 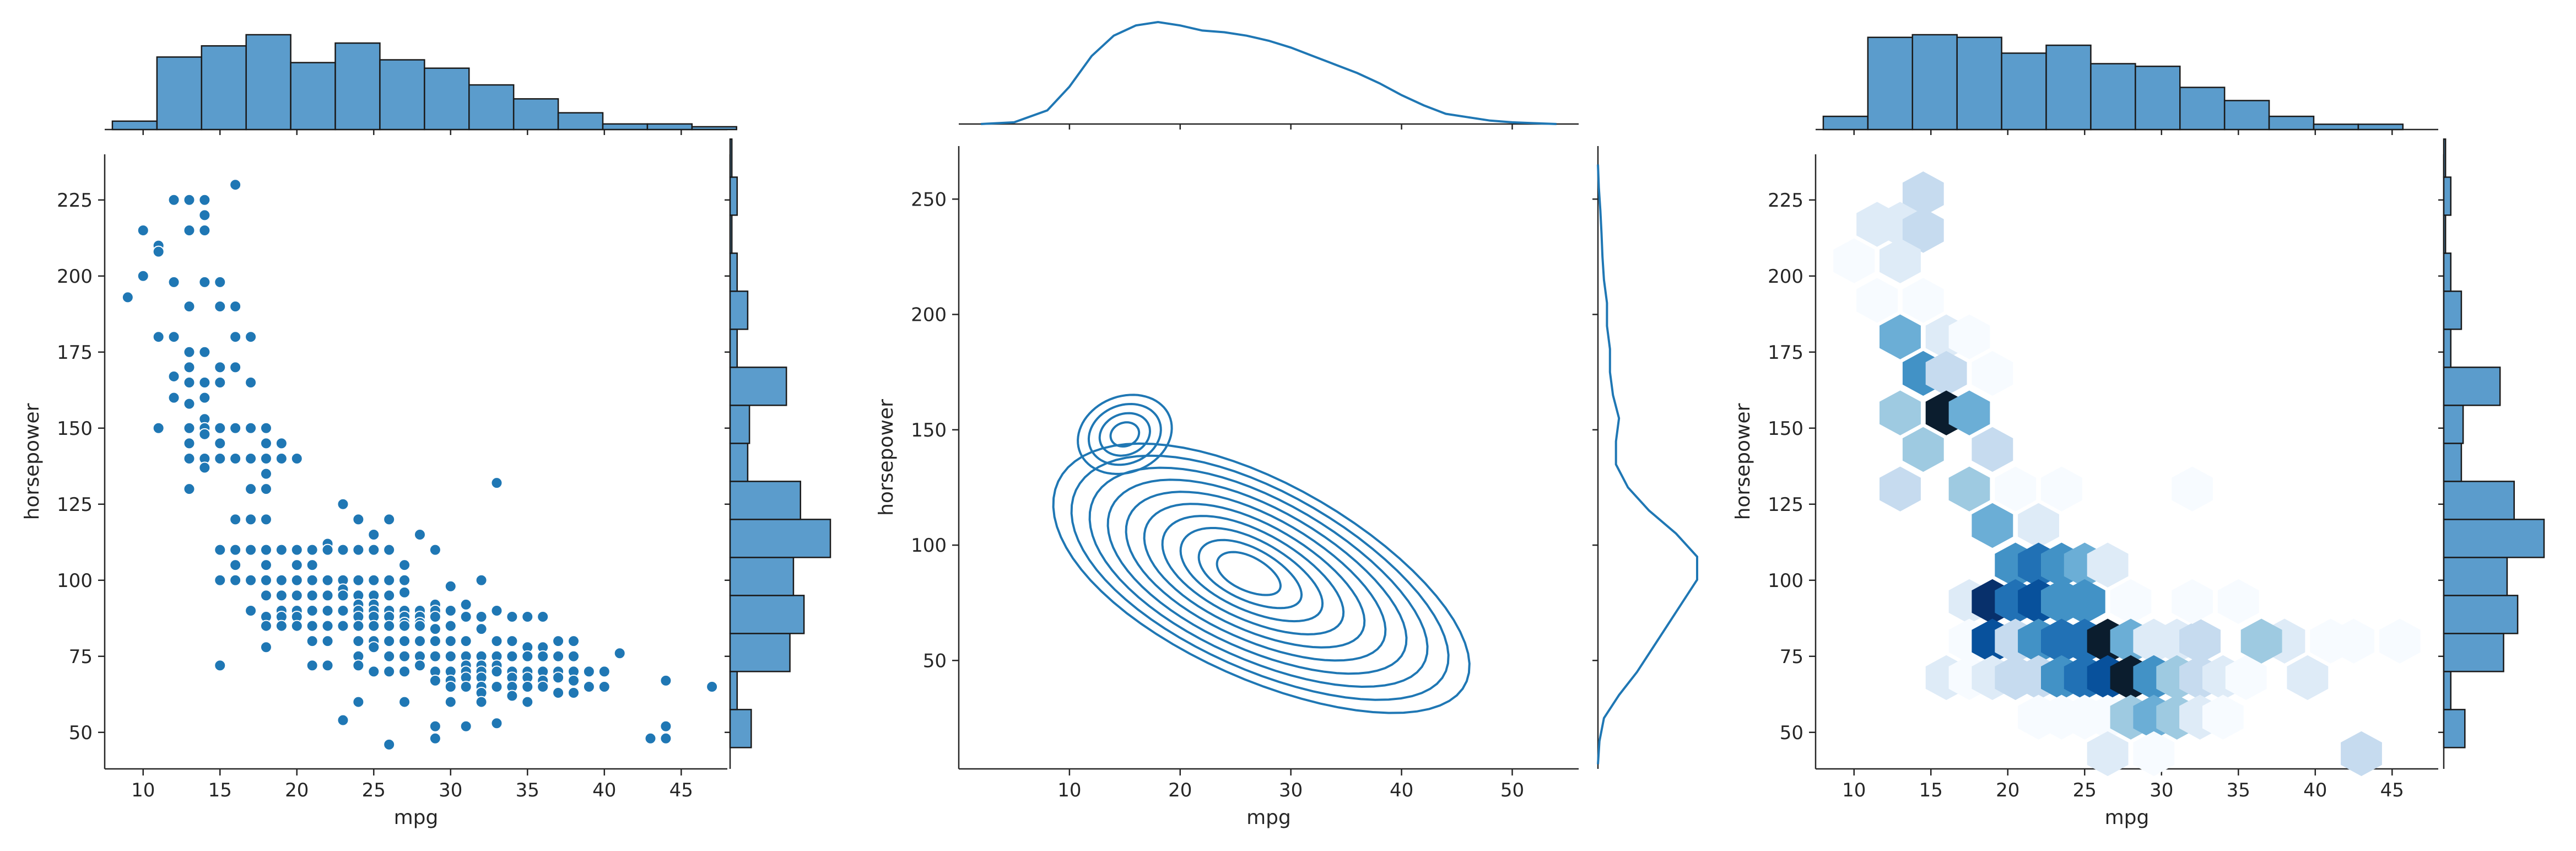 I want to click on y-axis-title: horsepower, so click(x=1743, y=461).